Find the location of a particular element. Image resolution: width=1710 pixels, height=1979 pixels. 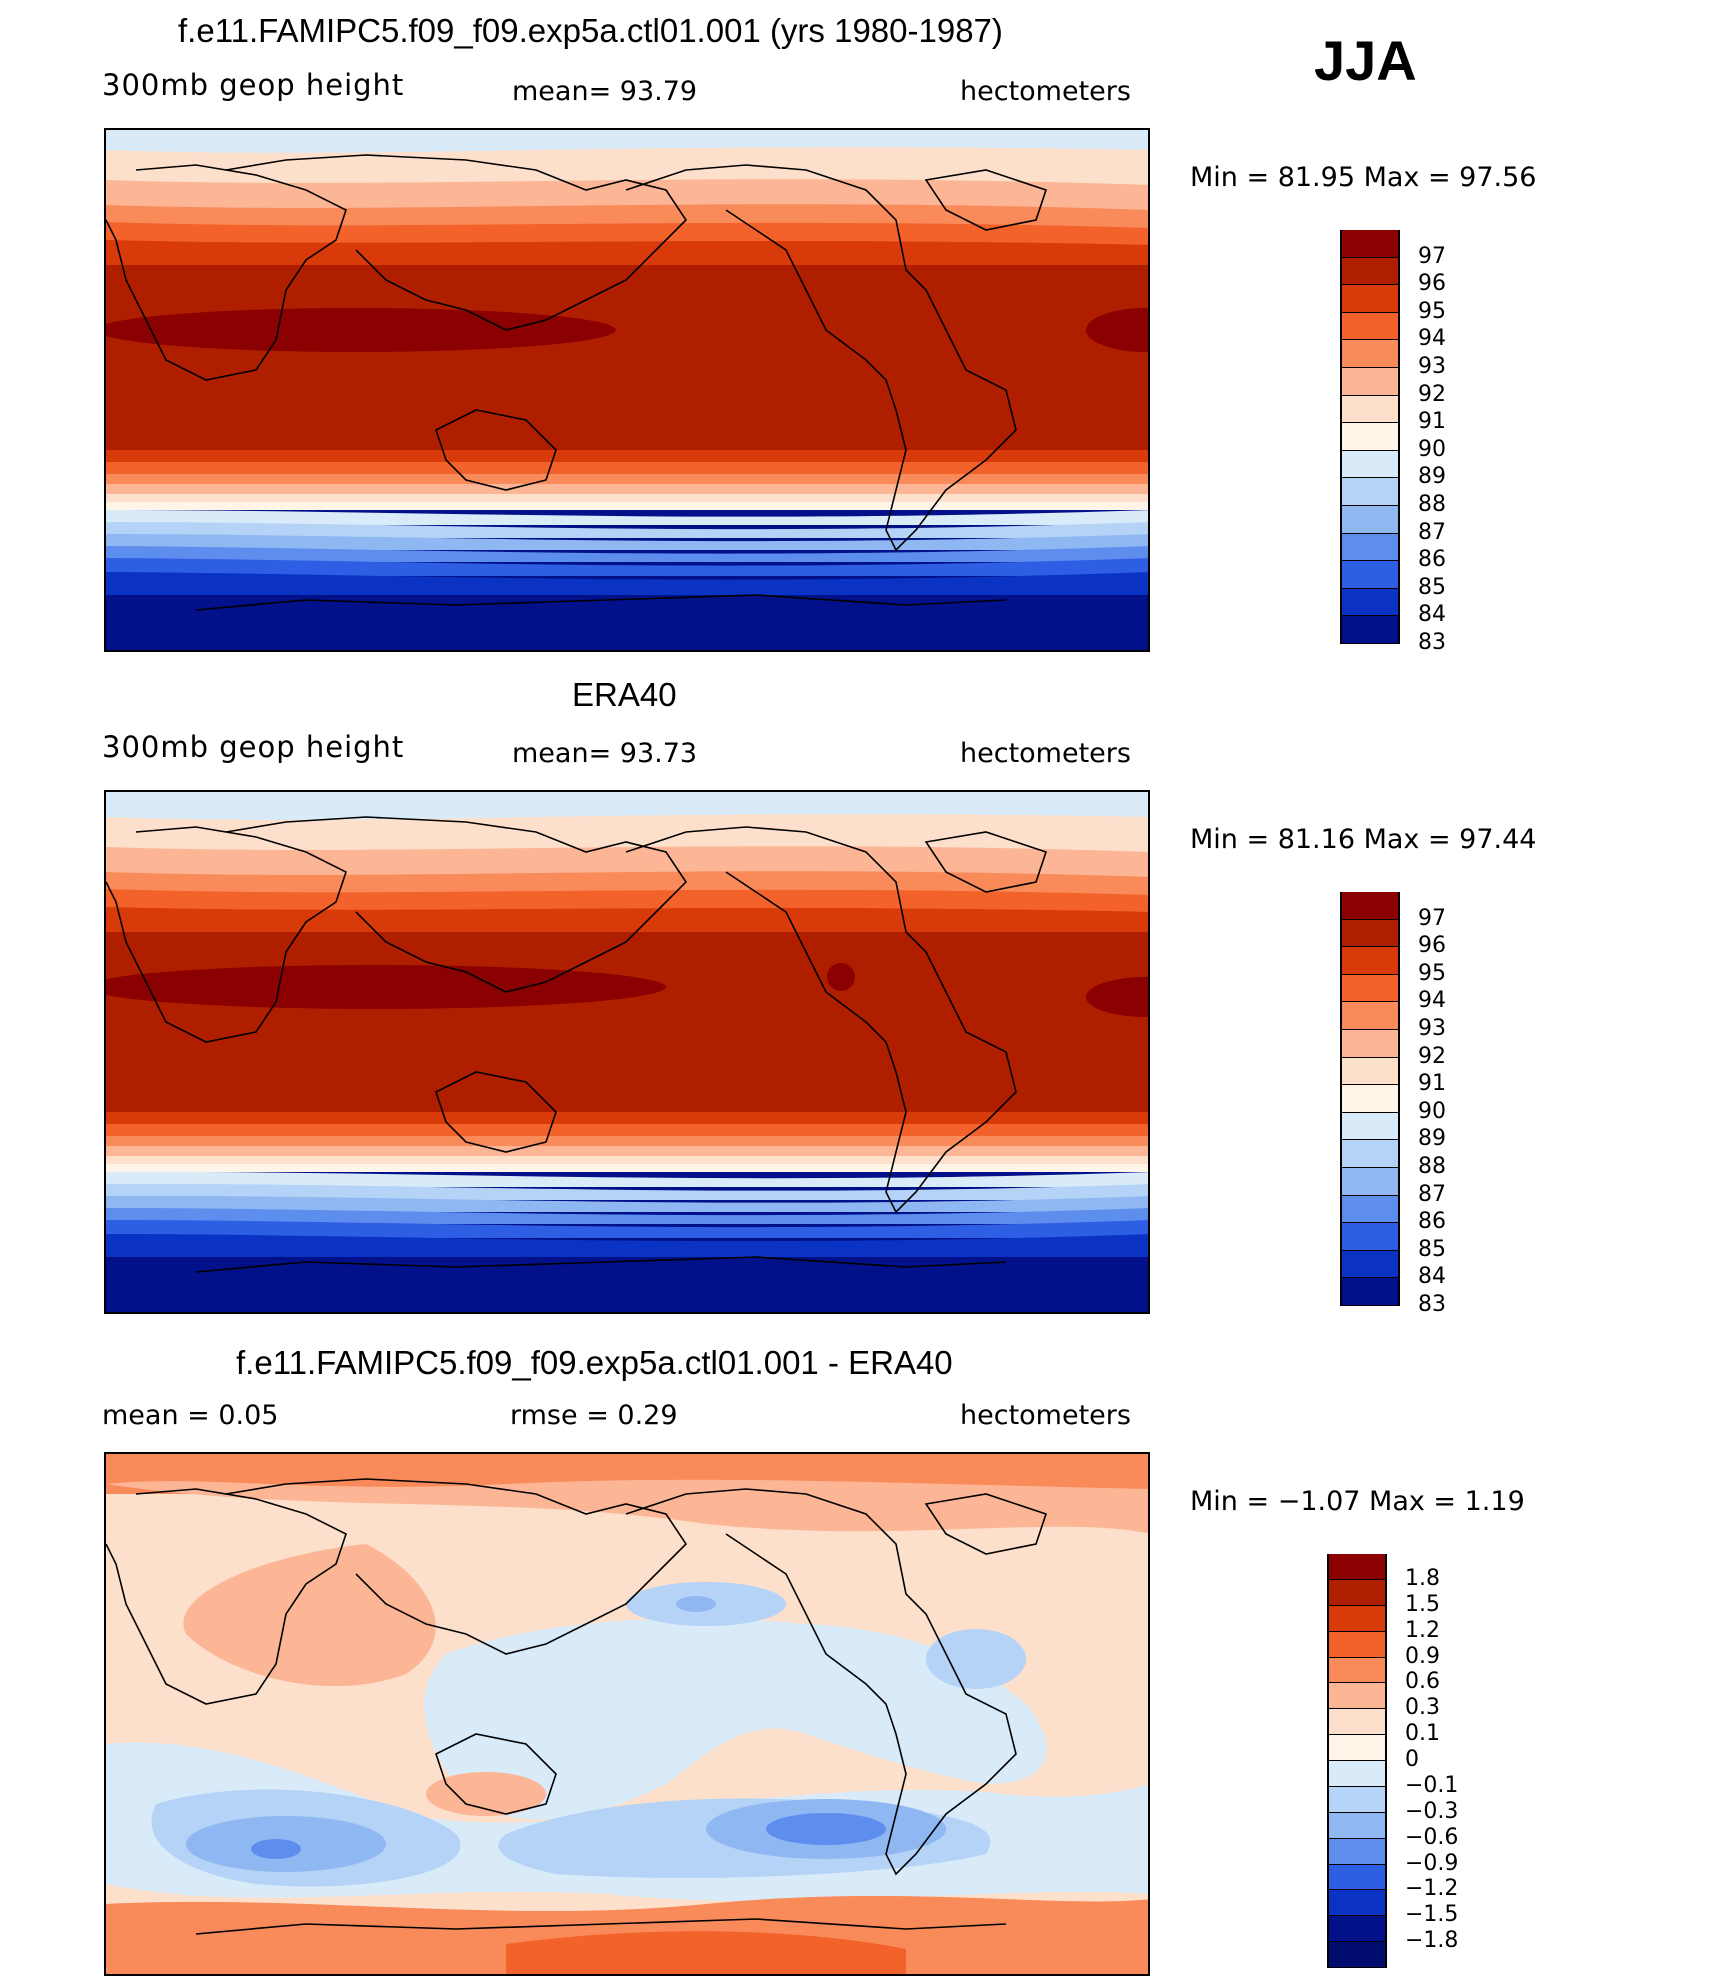

colorbar-level-label: −1.8 is located at coordinates (1432, 1941).